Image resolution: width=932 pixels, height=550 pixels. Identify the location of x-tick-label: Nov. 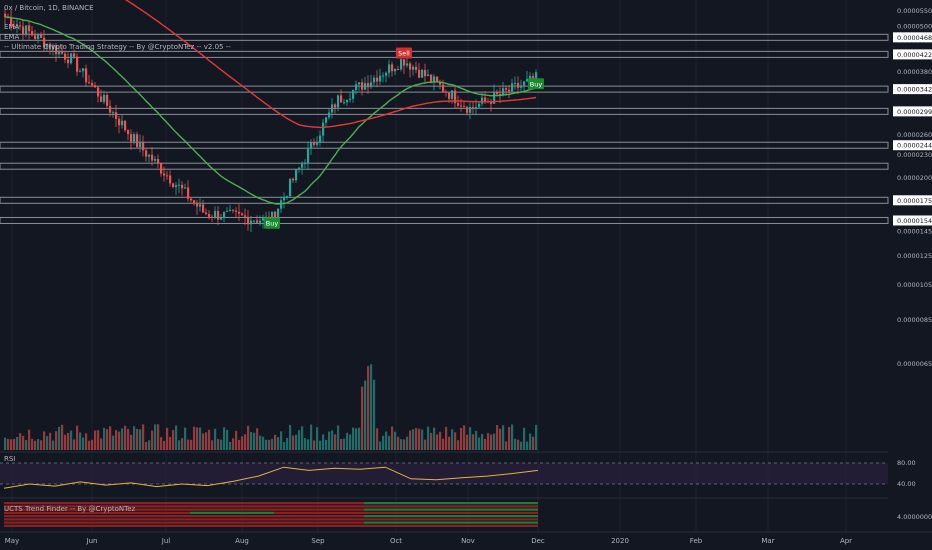
(468, 541).